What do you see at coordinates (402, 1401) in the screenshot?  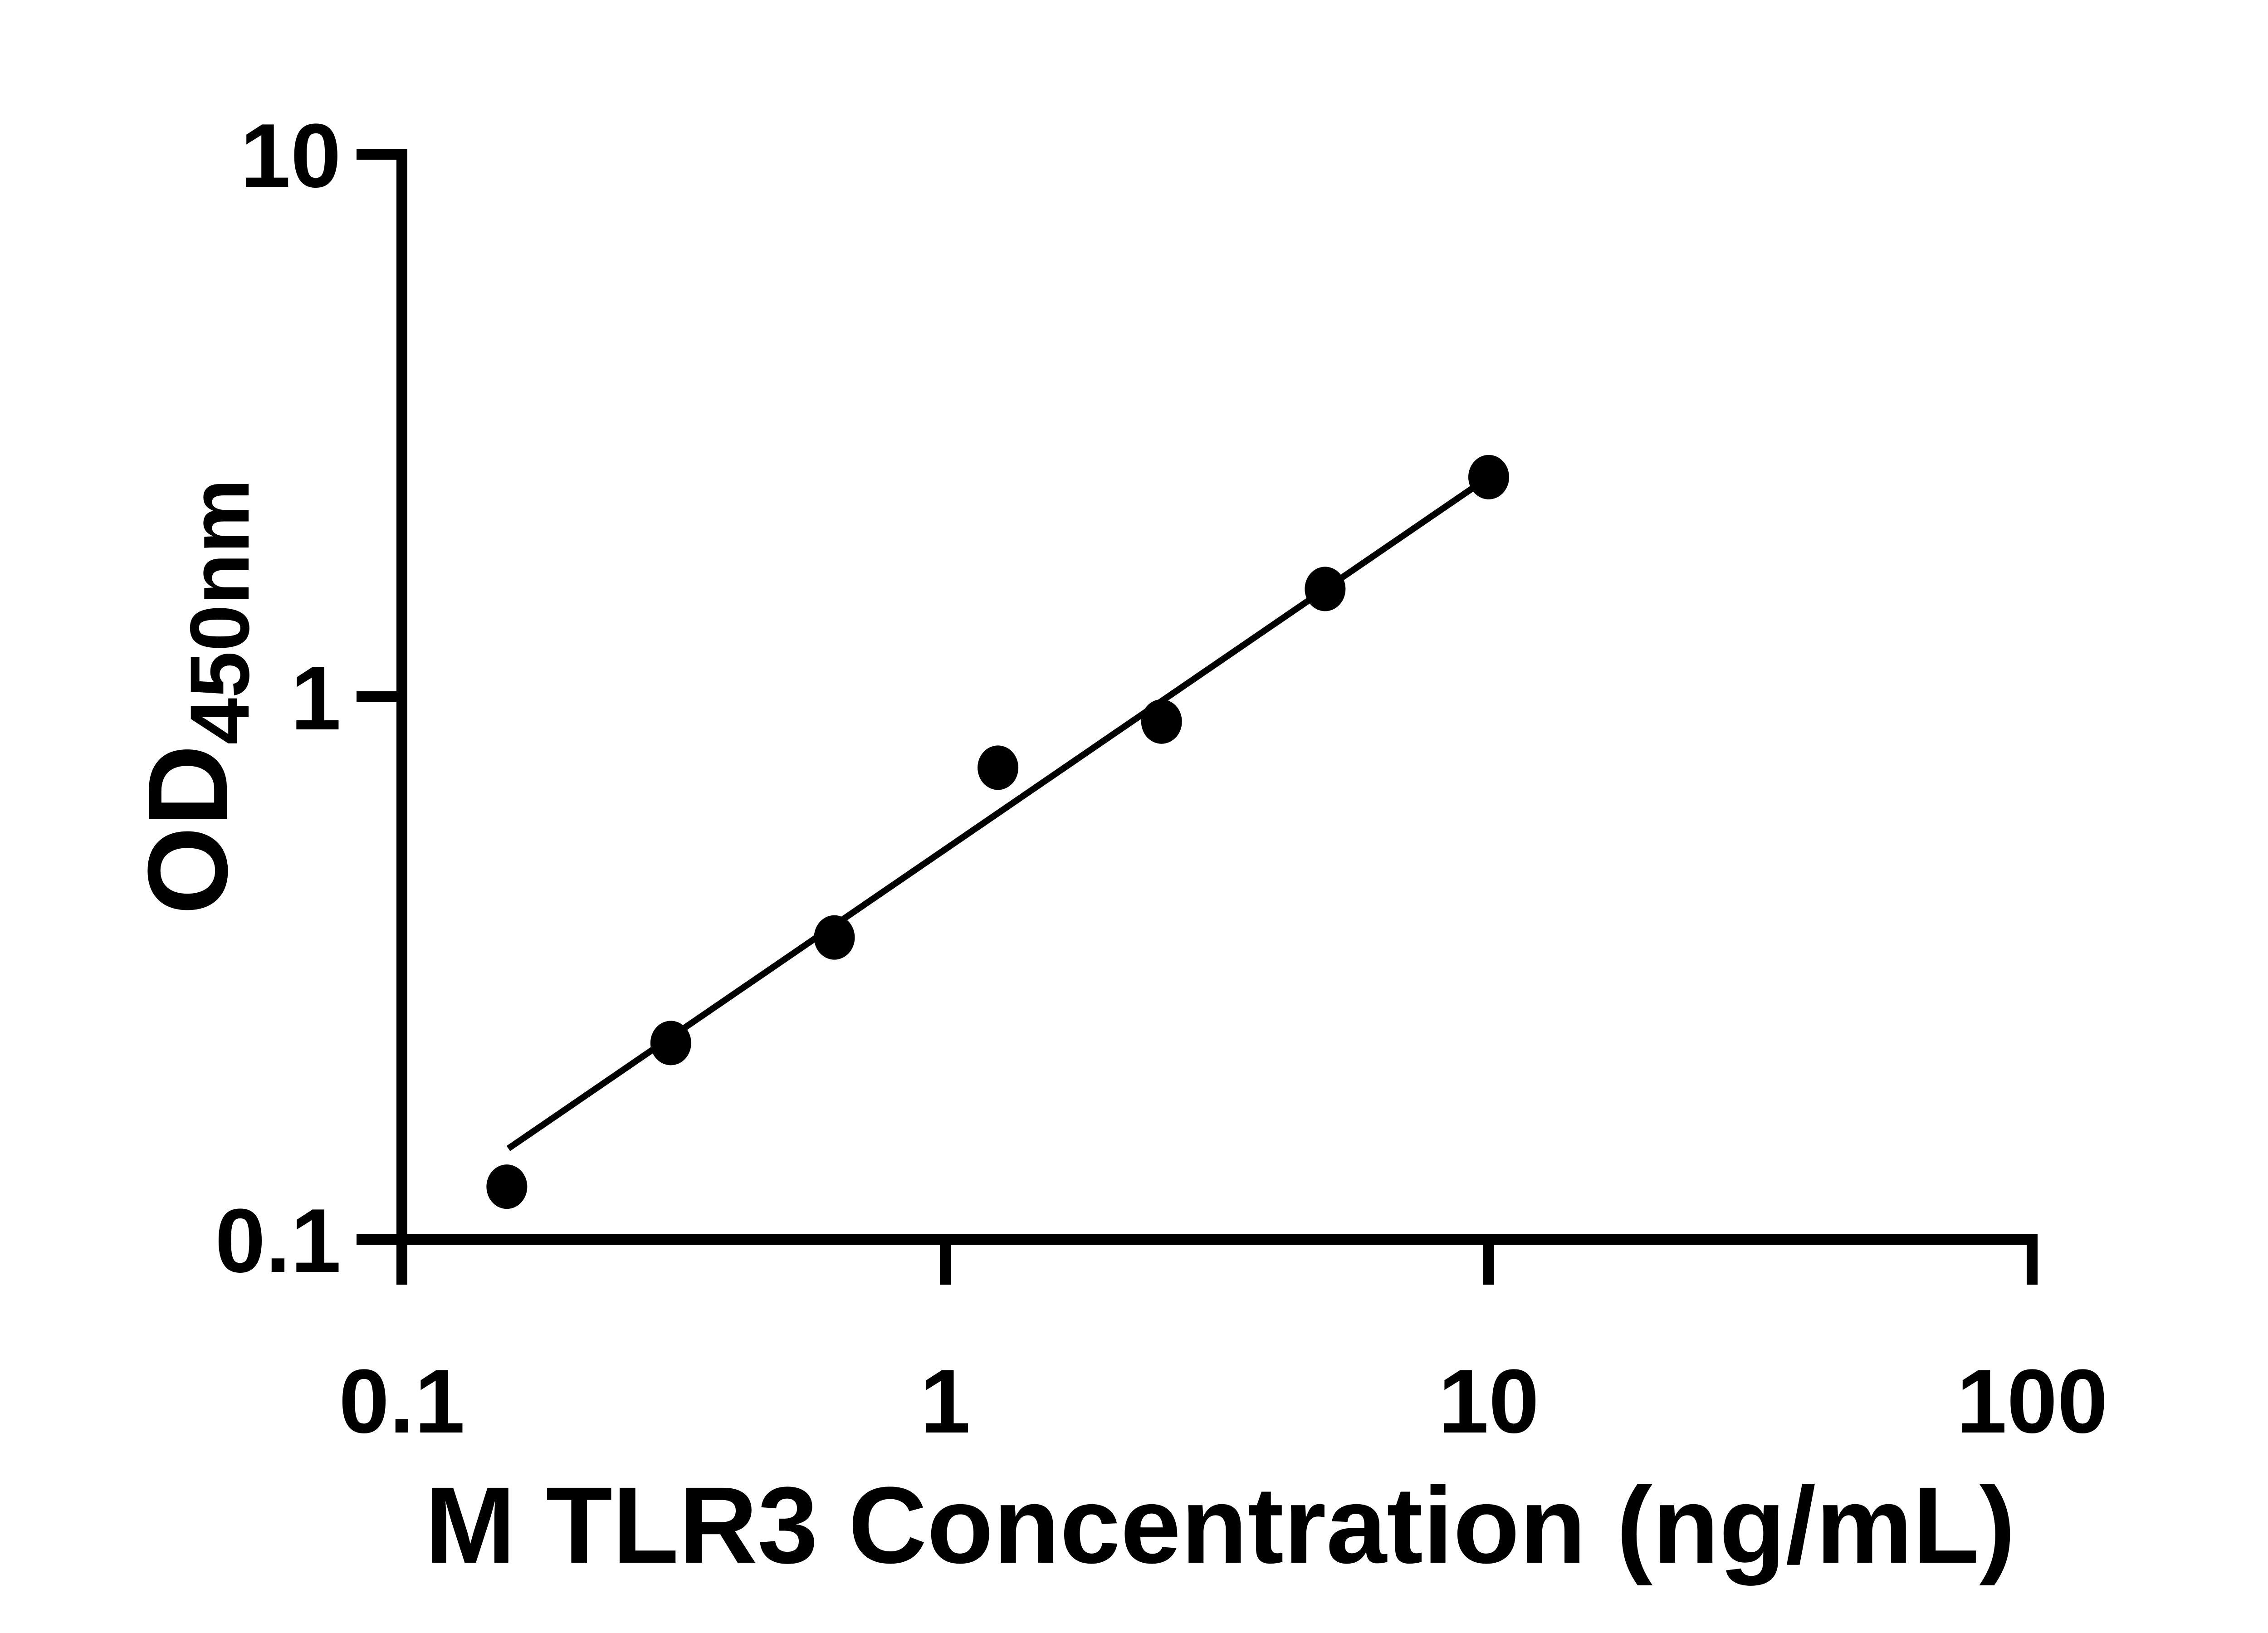 I see `x-tick-label-0.1: 0.1` at bounding box center [402, 1401].